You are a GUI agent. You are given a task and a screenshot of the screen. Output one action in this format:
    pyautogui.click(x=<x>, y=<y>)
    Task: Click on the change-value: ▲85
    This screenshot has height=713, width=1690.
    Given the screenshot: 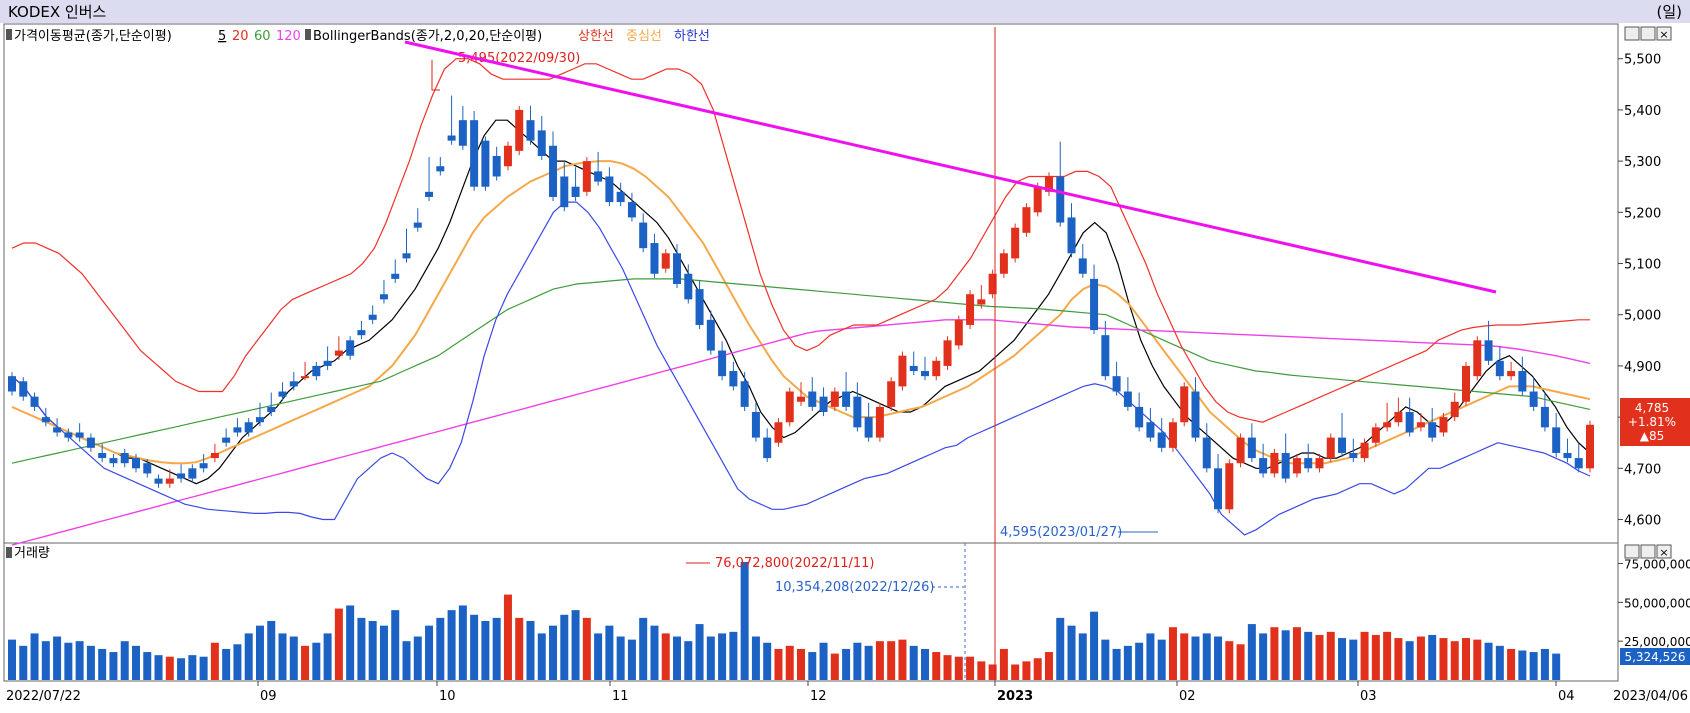 What is the action you would take?
    pyautogui.click(x=1652, y=436)
    